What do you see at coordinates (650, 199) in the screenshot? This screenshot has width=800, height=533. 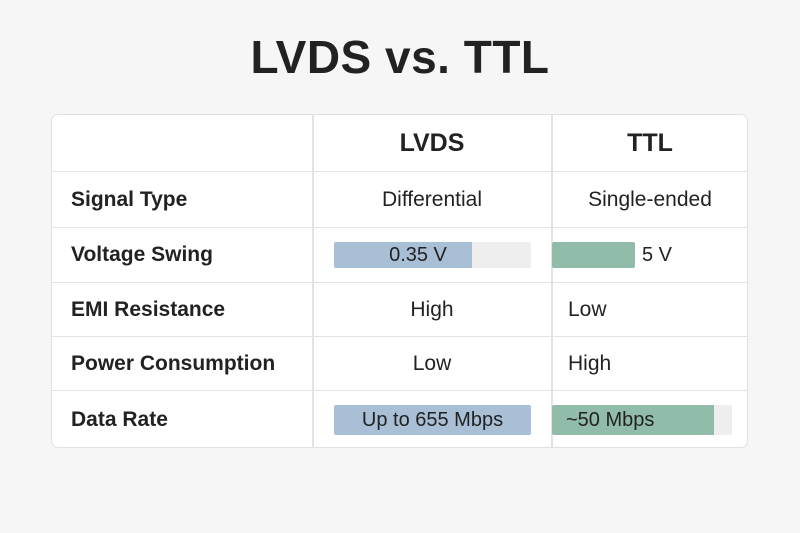 I see `ttl-value: Single-ended` at bounding box center [650, 199].